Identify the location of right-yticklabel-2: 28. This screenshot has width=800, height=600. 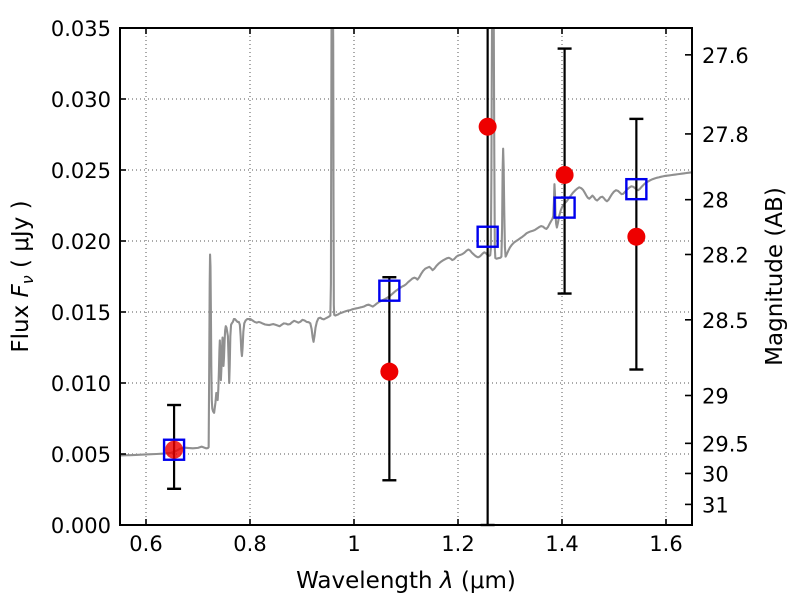
(715, 201).